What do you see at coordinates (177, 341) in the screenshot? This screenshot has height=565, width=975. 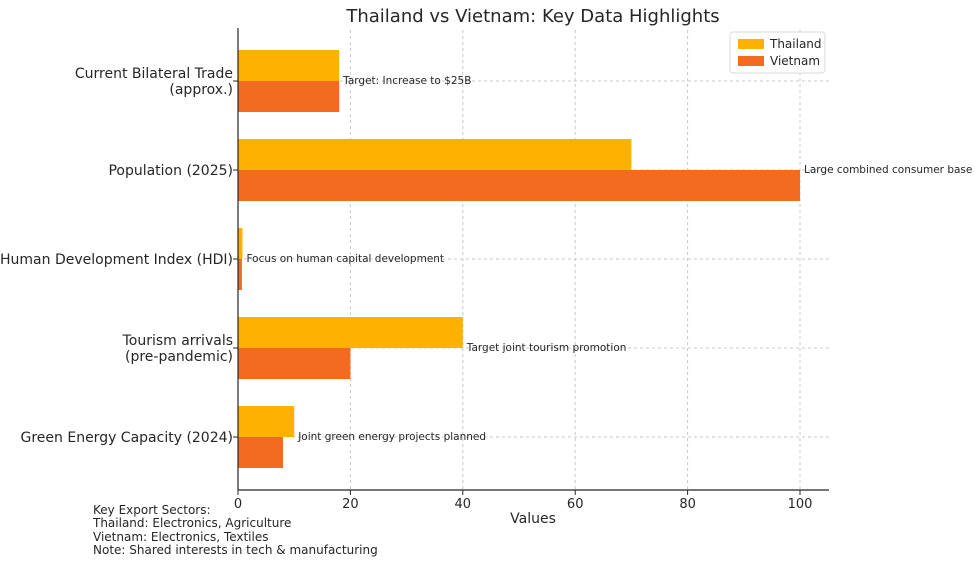 I see `category-label: Tourism arrivals` at bounding box center [177, 341].